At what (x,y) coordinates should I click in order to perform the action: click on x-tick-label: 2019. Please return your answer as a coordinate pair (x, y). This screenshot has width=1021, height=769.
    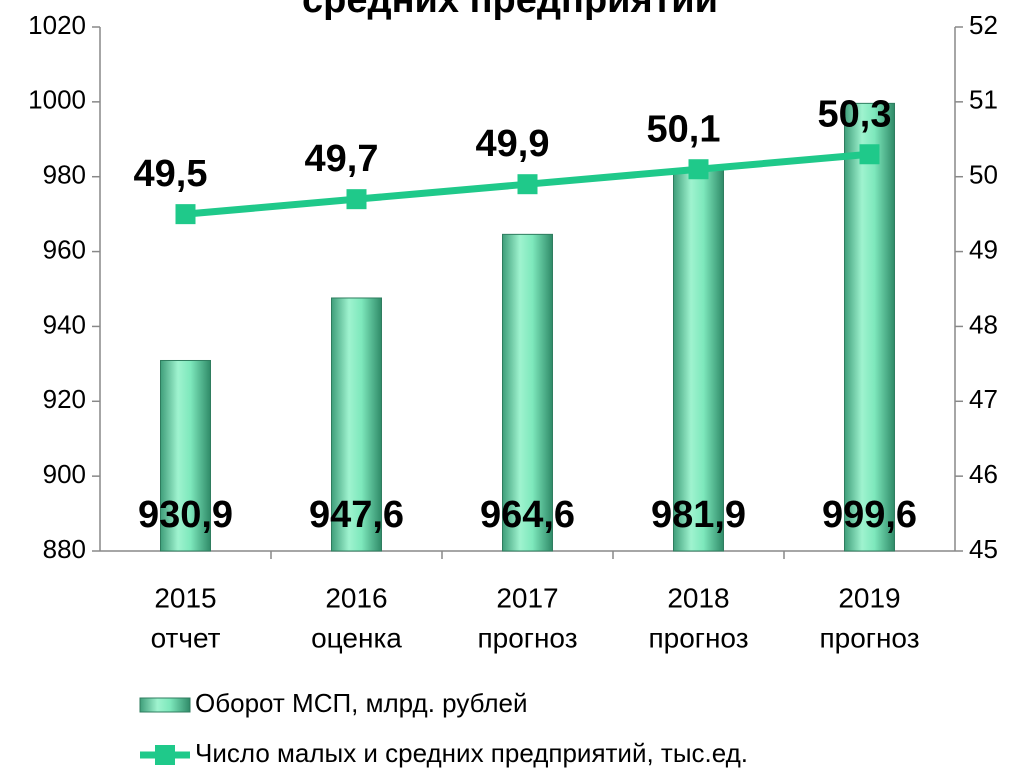
    Looking at the image, I should click on (869, 597).